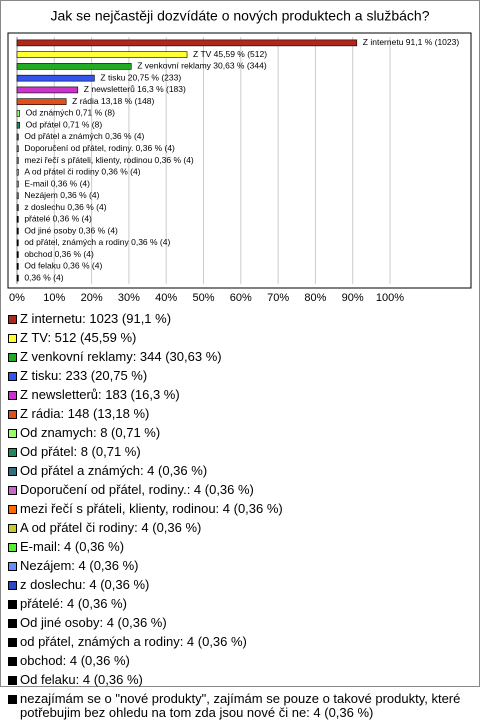 The width and height of the screenshot is (480, 725). Describe the element at coordinates (82, 172) in the screenshot. I see `bar-label: A od přátel či rodiny 0,36 % (4)` at that location.